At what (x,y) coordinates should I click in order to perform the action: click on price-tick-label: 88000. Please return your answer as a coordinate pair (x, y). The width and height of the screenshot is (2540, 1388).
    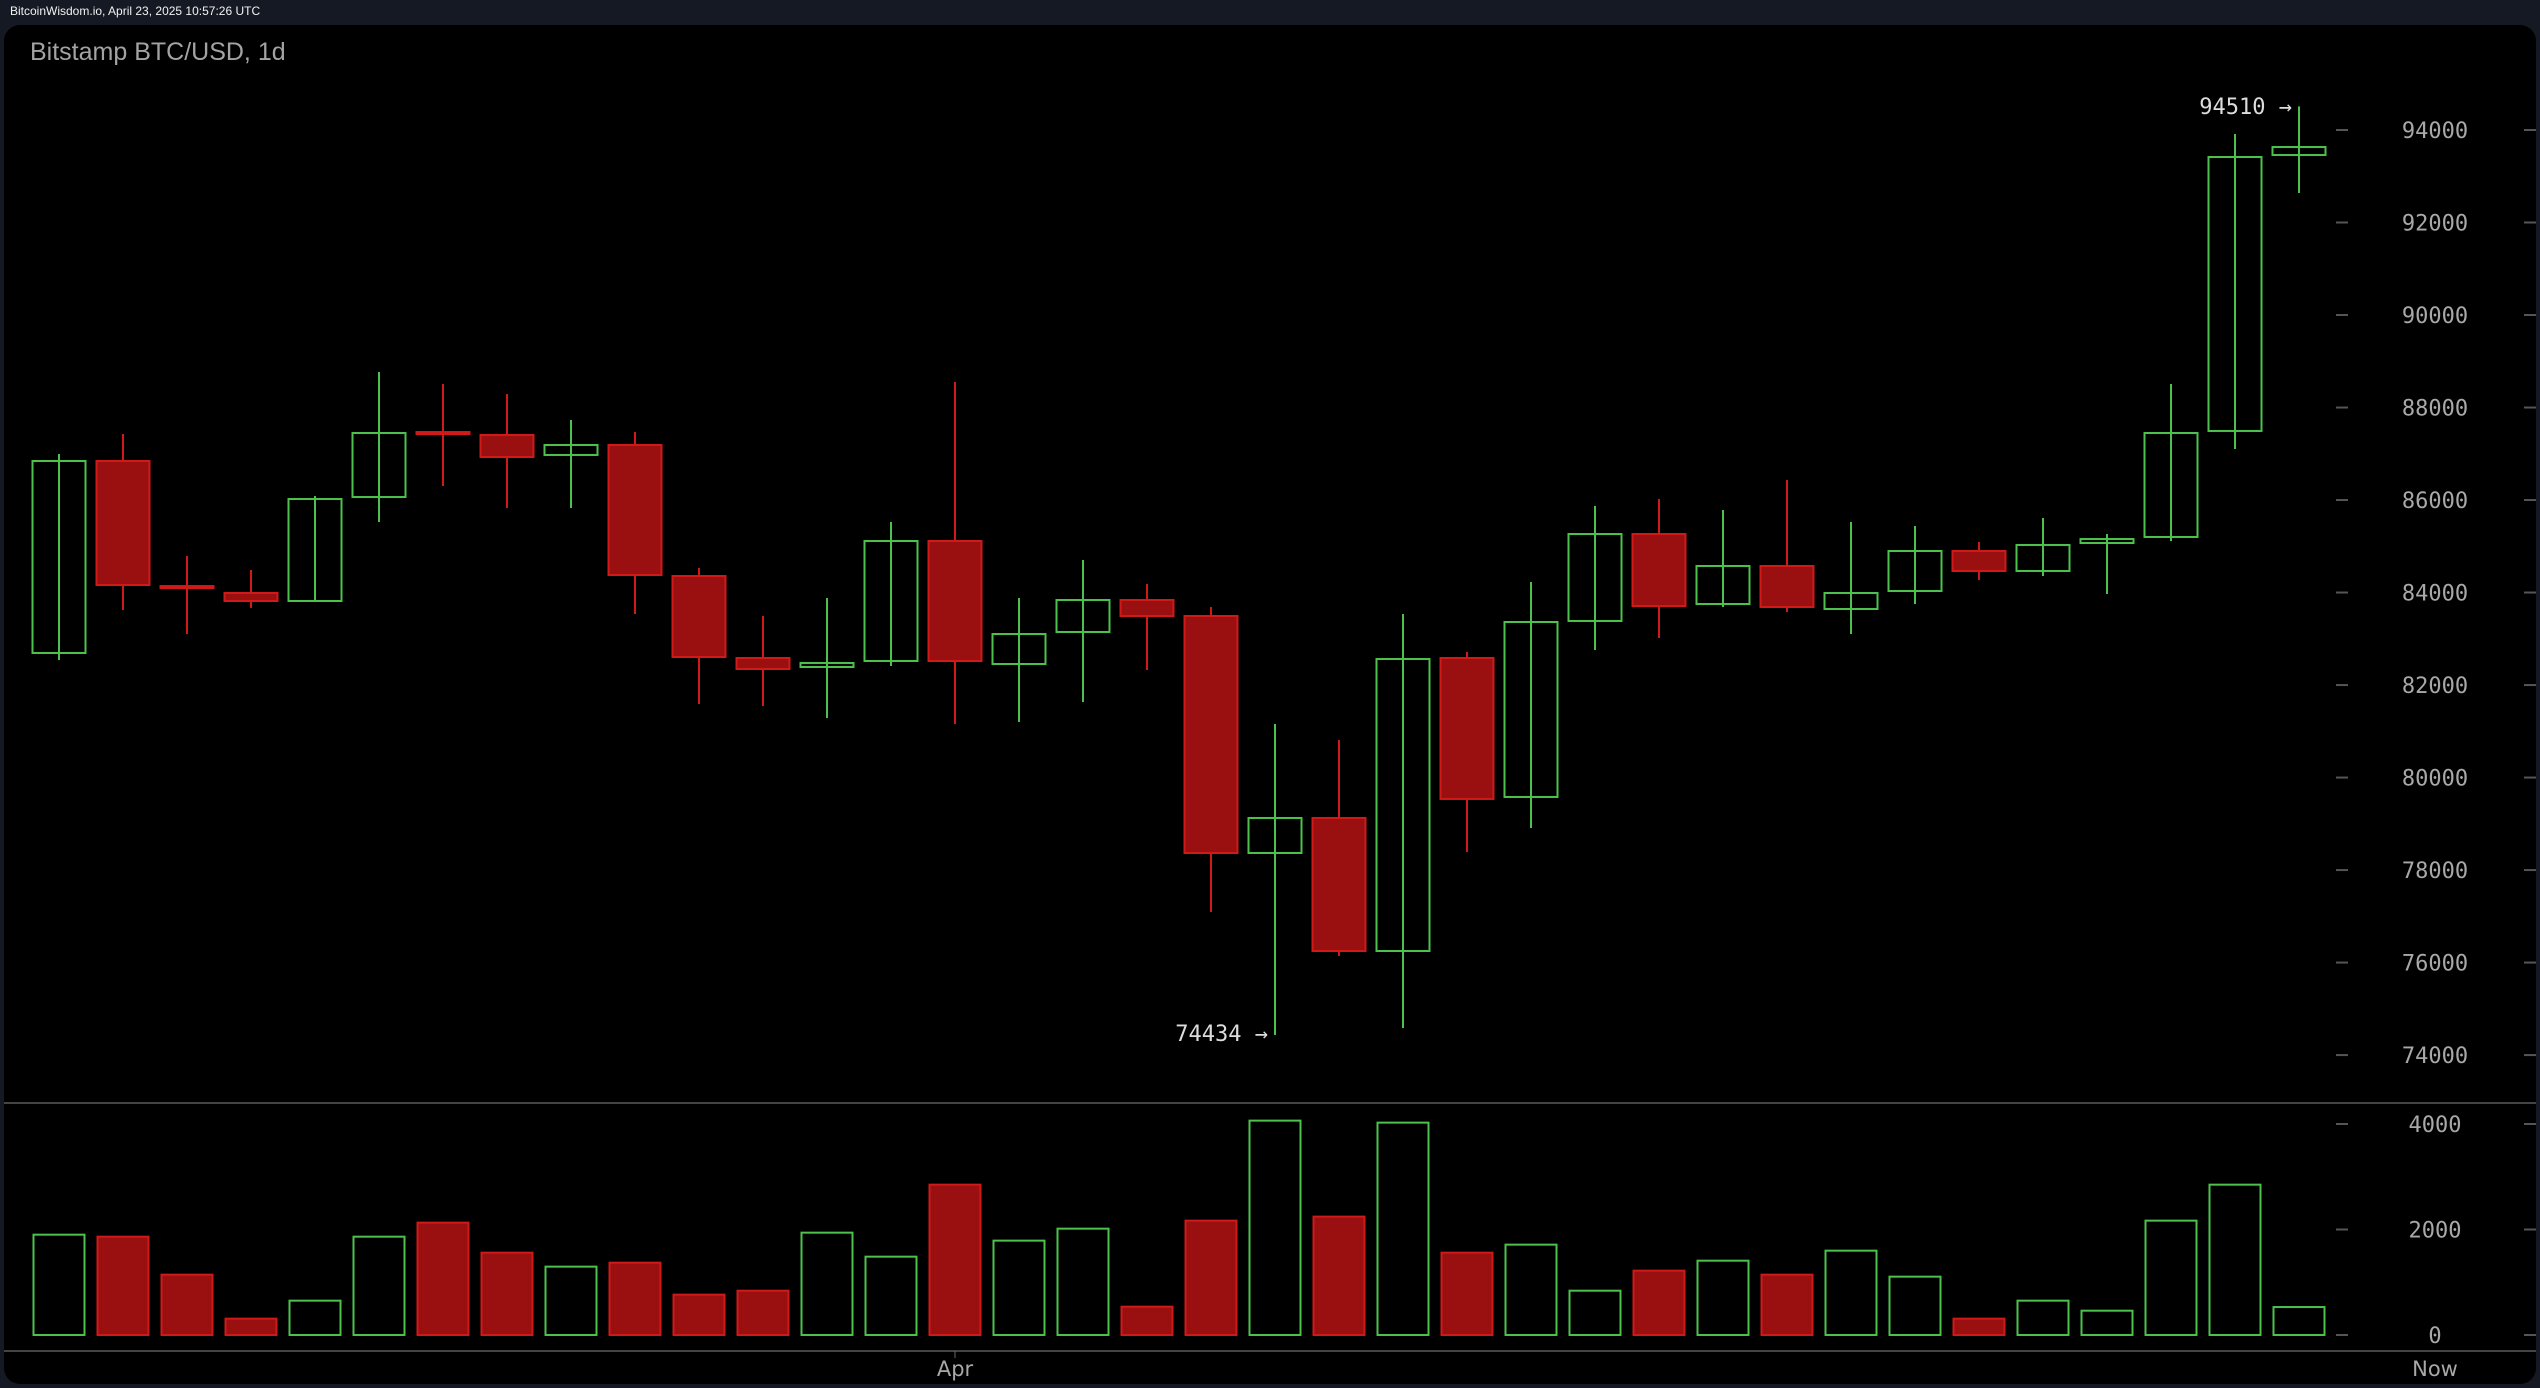
    Looking at the image, I should click on (2435, 409).